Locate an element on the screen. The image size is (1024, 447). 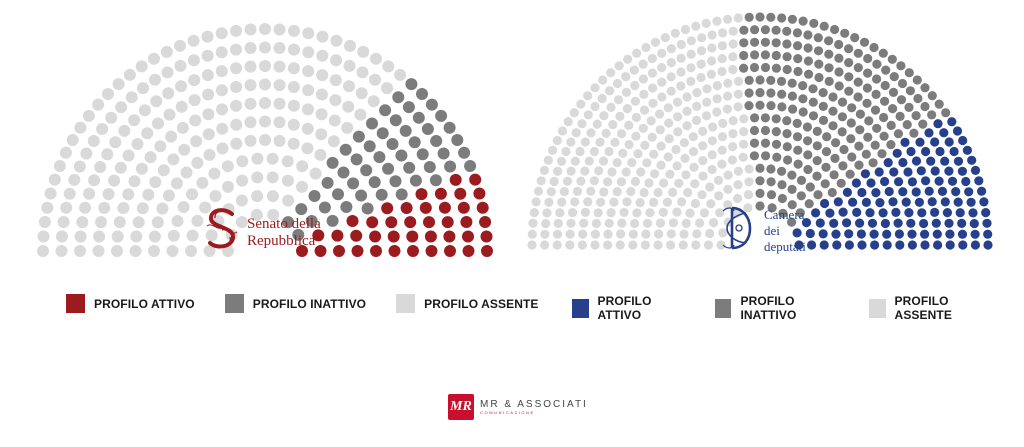
legend-swatch-assente is located at coordinates (877, 308).